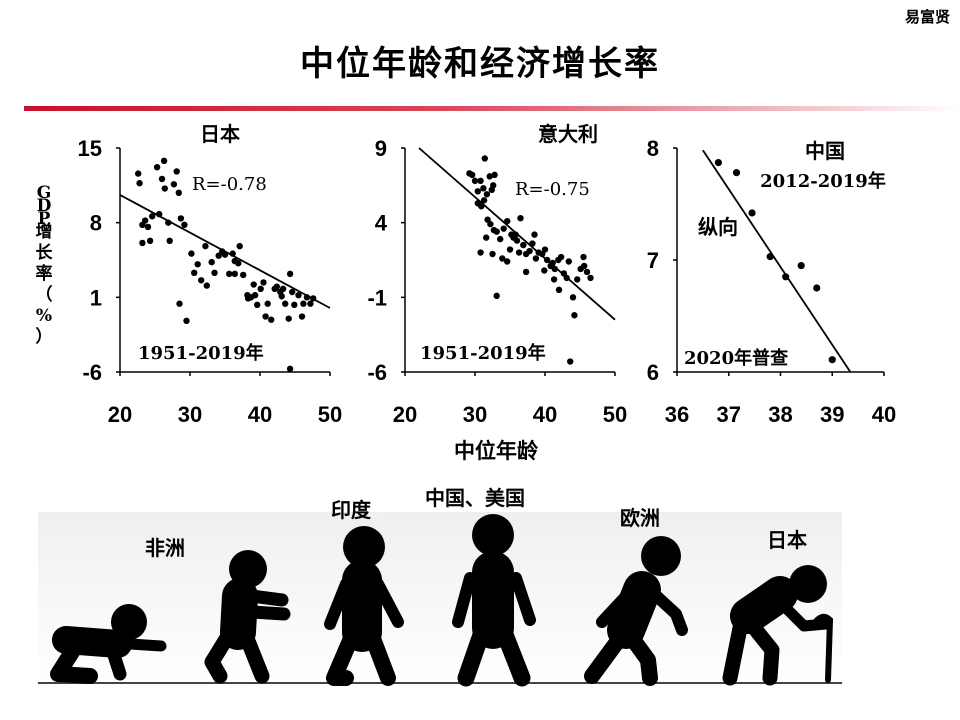 This screenshot has width=960, height=720. What do you see at coordinates (653, 260) in the screenshot?
I see `china-y-tick-label: 7` at bounding box center [653, 260].